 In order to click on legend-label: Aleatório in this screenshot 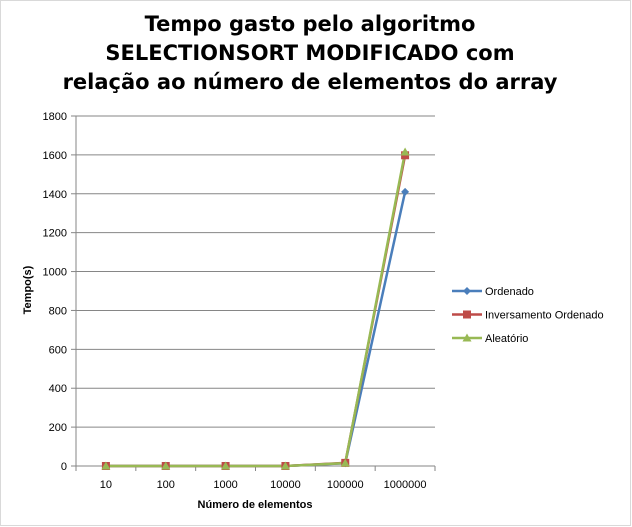, I will do `click(506, 339)`.